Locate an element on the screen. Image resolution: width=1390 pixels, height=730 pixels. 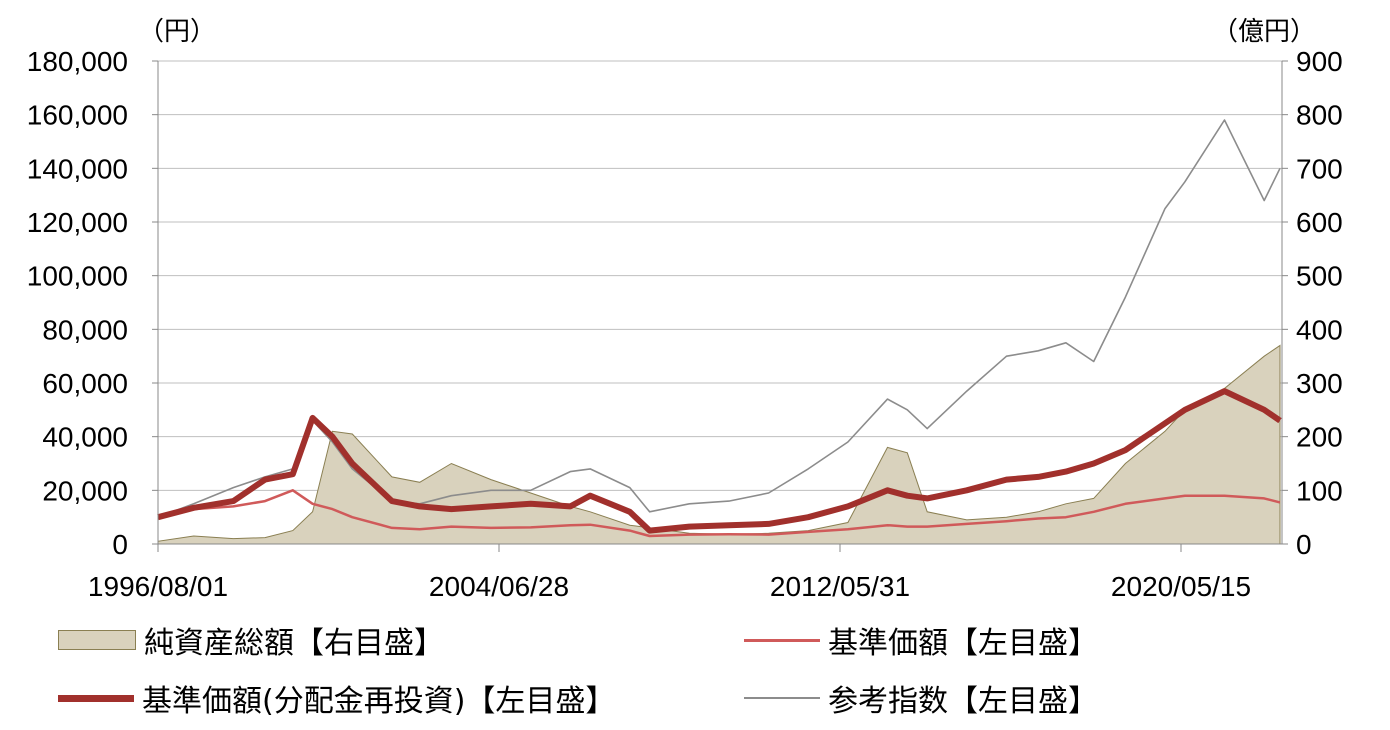
legend-swatch-net-assets is located at coordinates (97, 640).